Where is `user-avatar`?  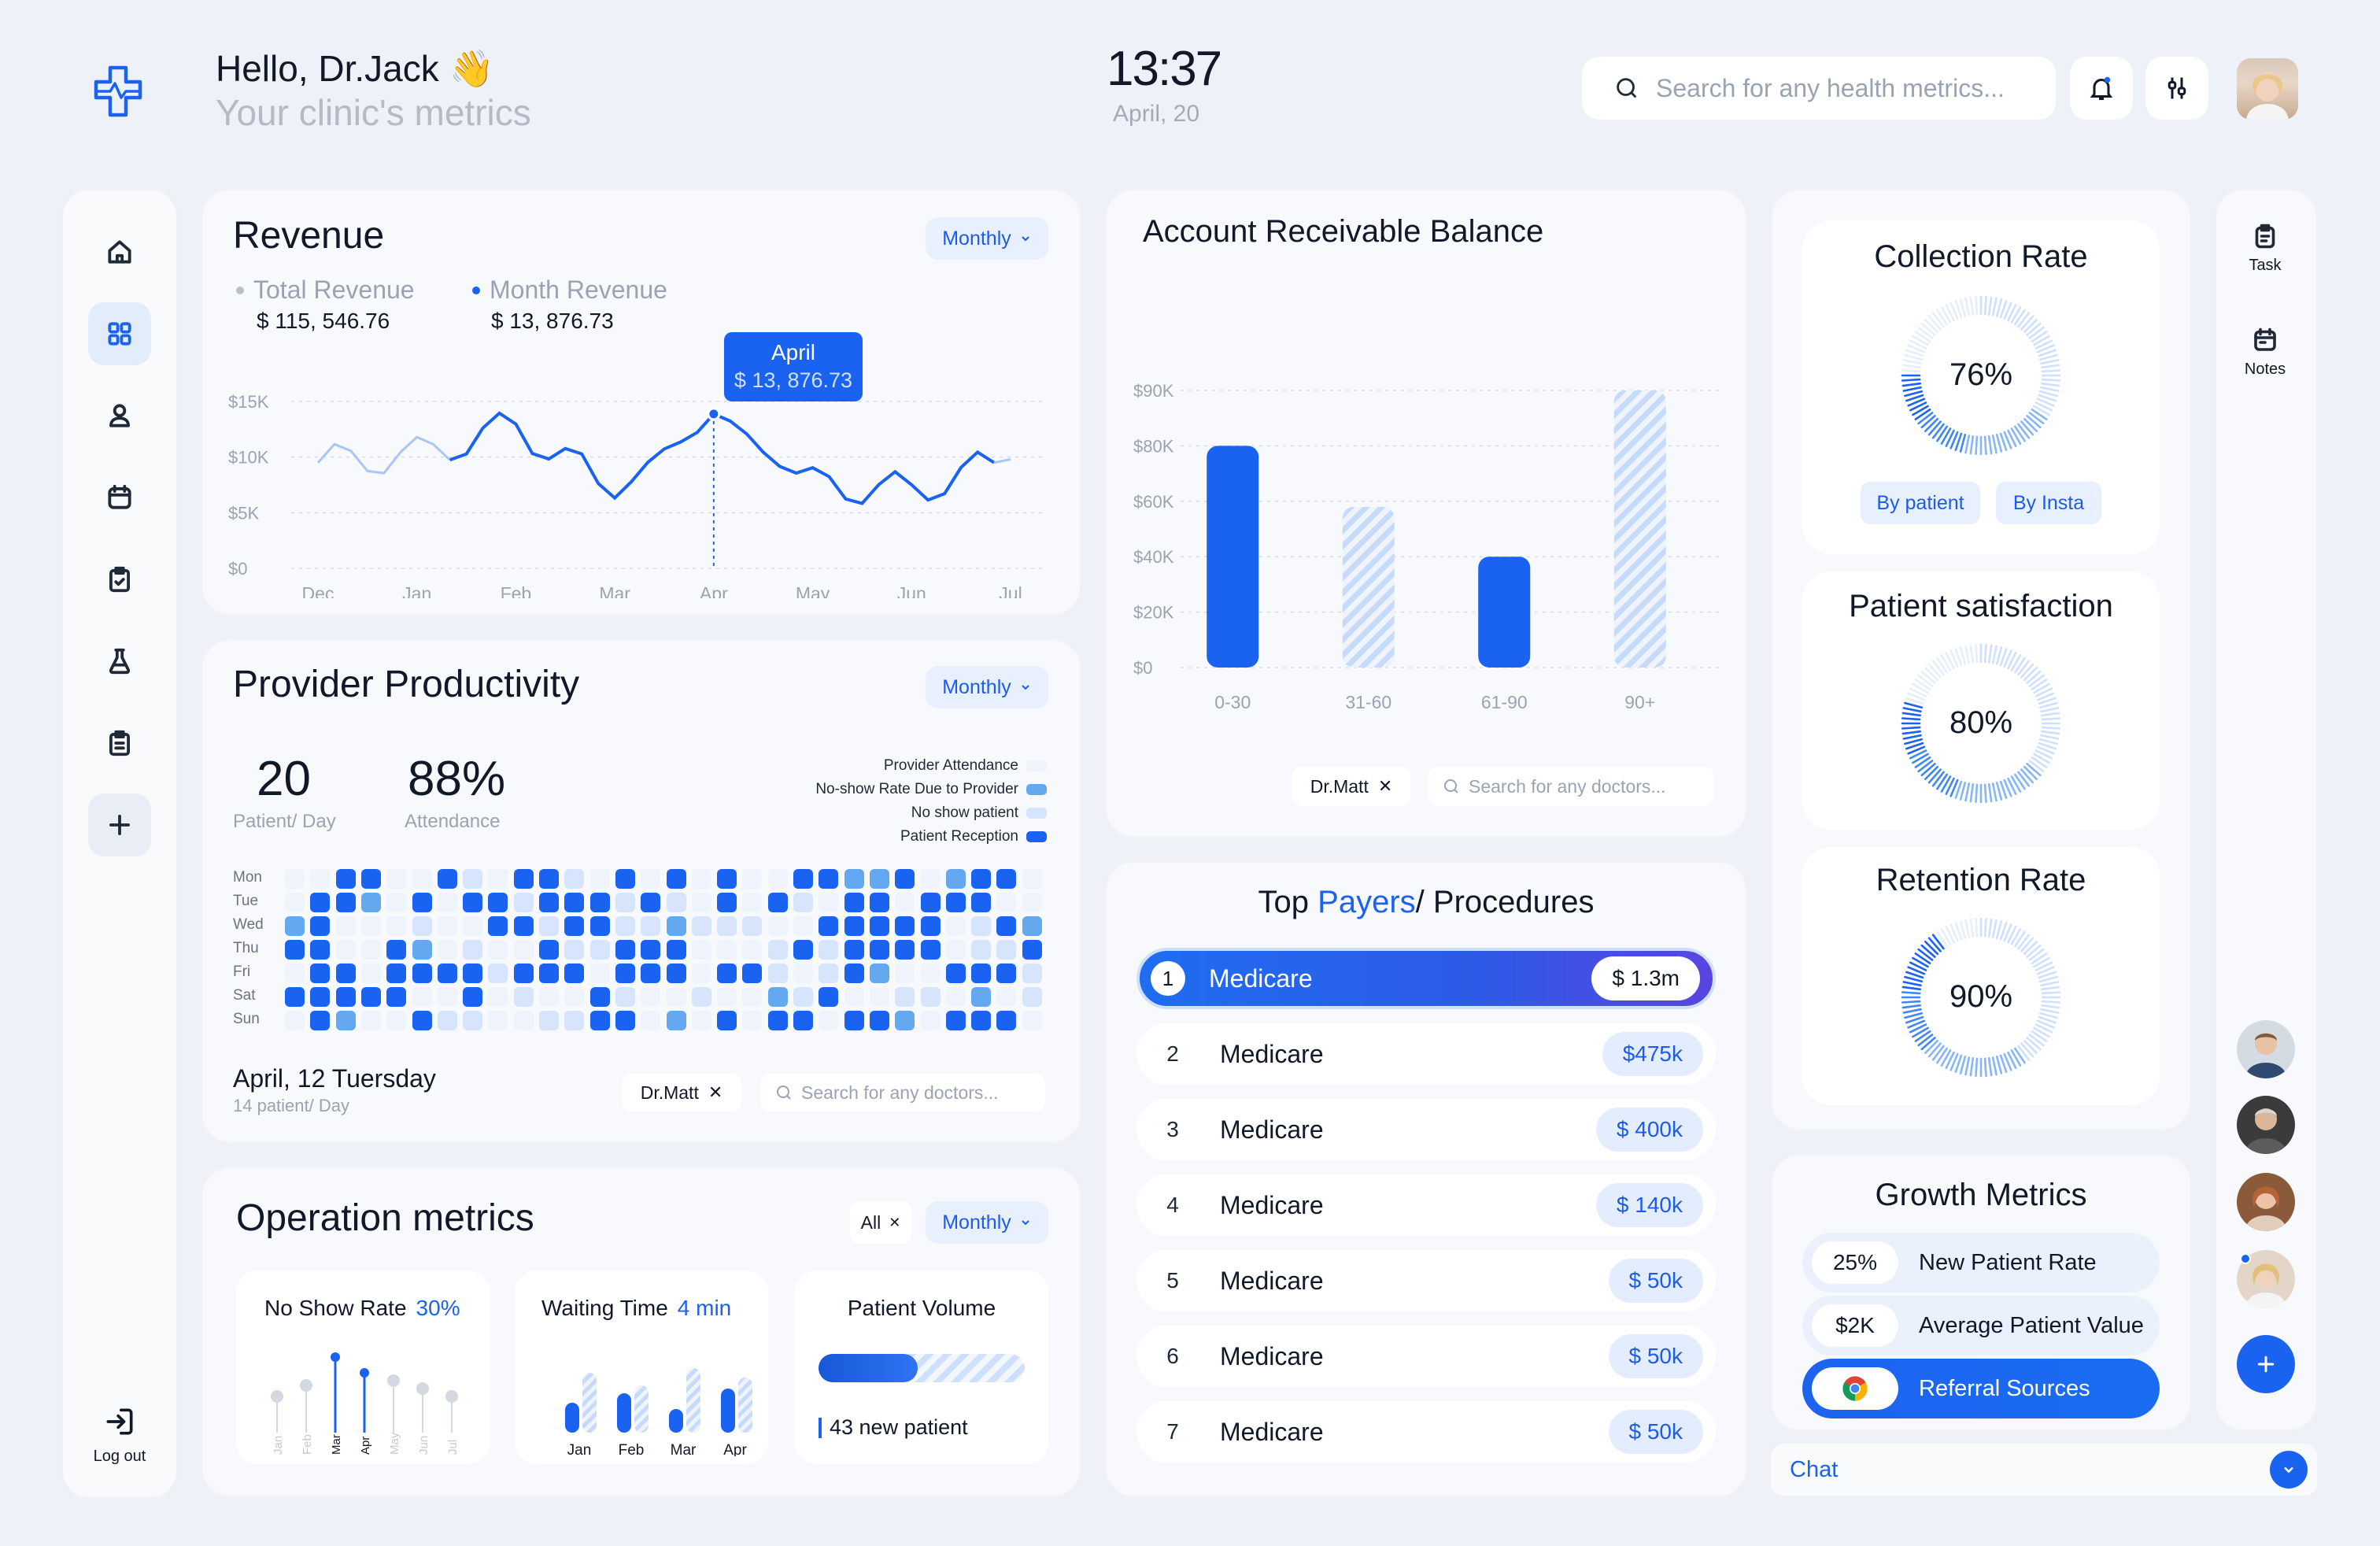
user-avatar is located at coordinates (2267, 89).